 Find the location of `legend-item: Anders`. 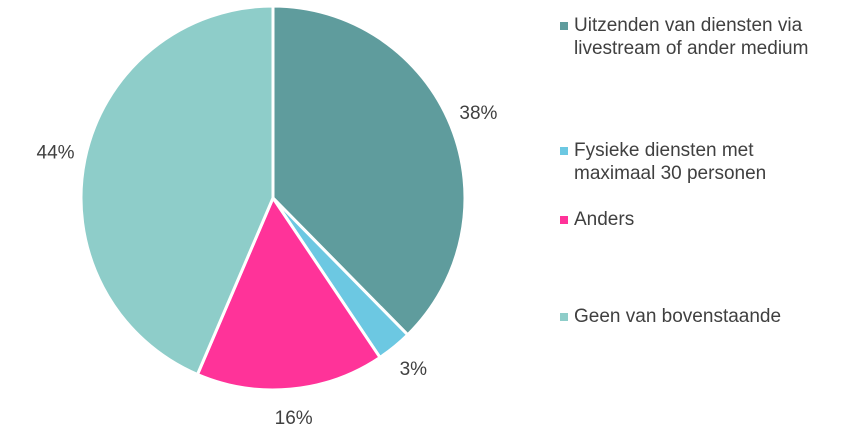

legend-item: Anders is located at coordinates (695, 219).